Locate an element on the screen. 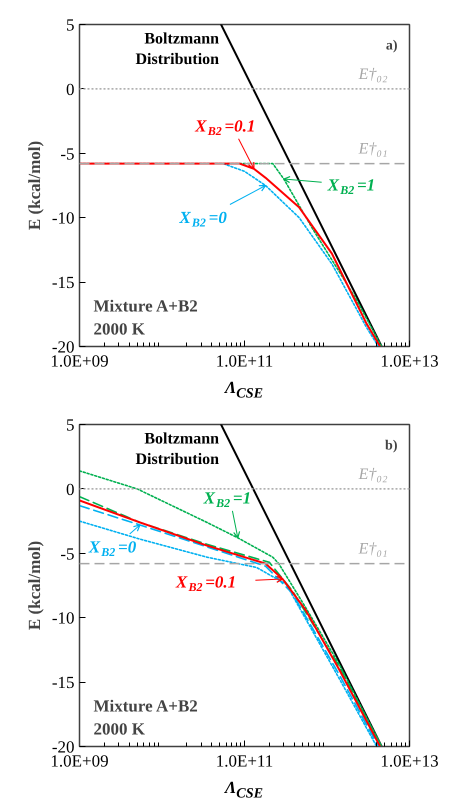  text: b) is located at coordinates (391, 446).